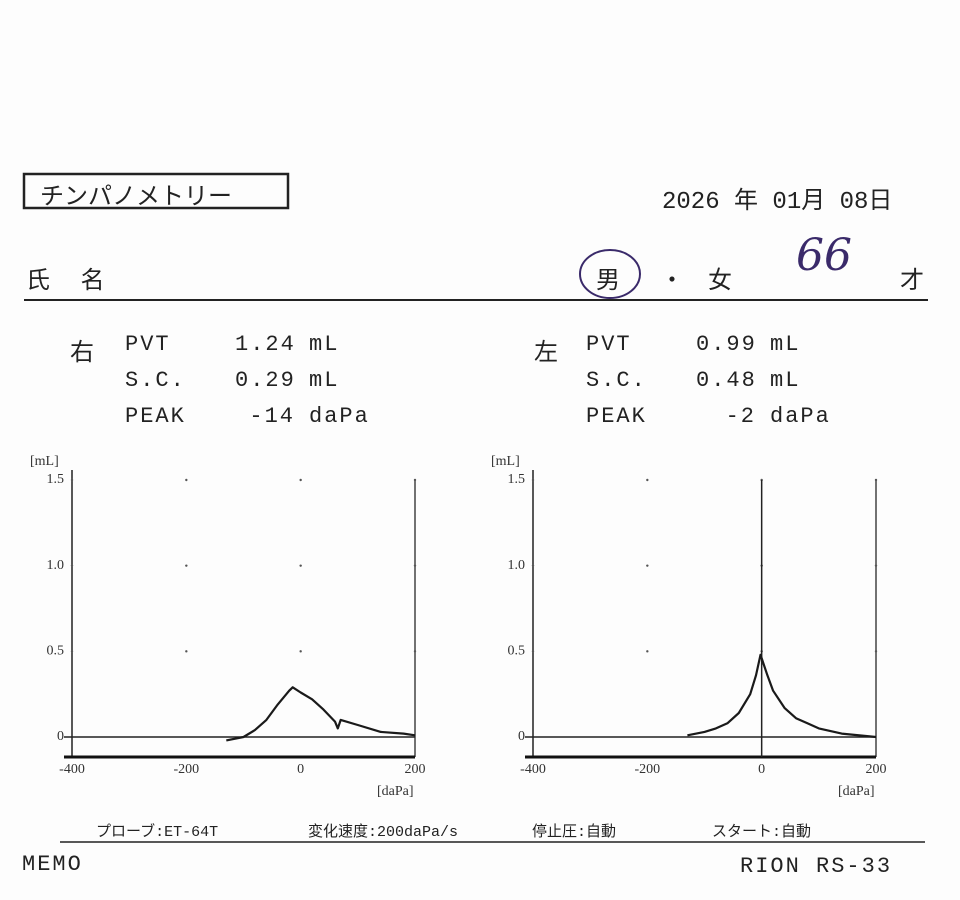 The height and width of the screenshot is (900, 960). What do you see at coordinates (720, 280) in the screenshot?
I see `female: 女` at bounding box center [720, 280].